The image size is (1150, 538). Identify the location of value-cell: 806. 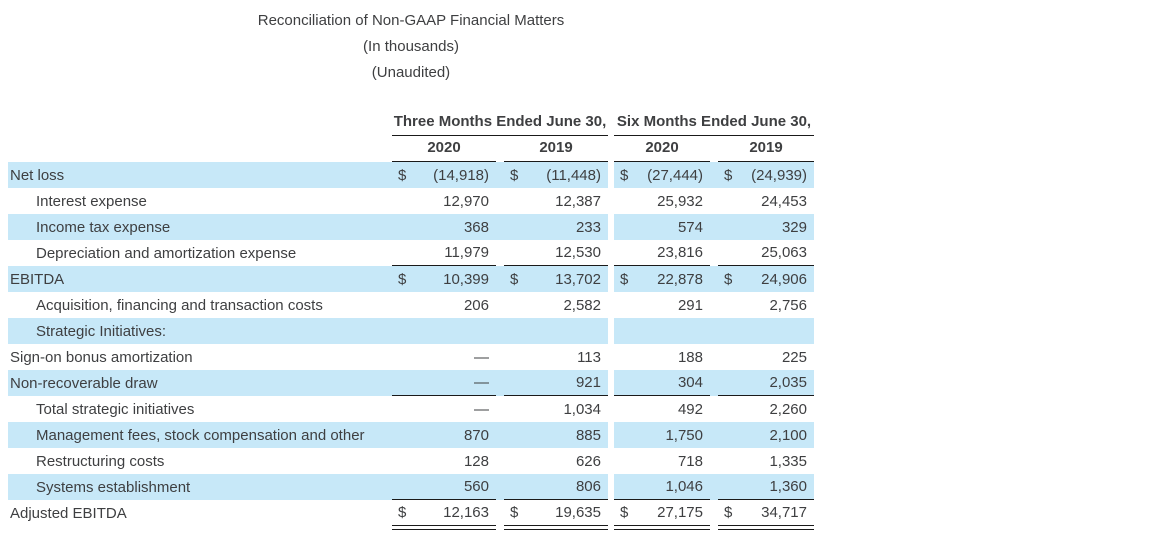
(556, 487).